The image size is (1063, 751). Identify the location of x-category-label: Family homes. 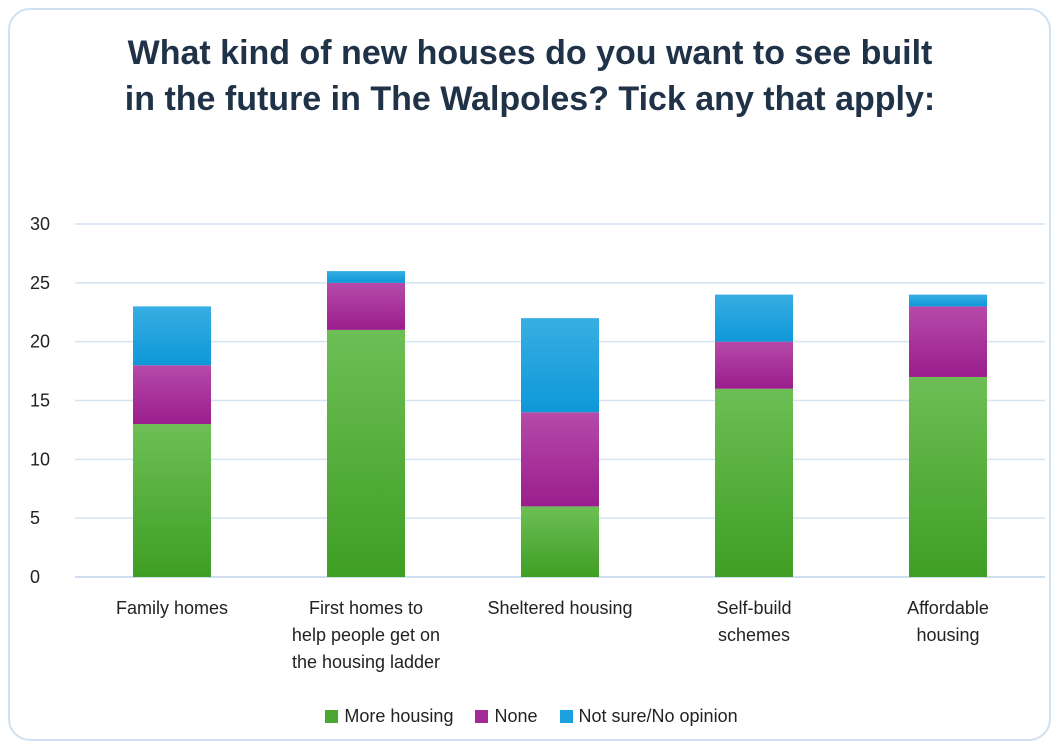
(172, 608).